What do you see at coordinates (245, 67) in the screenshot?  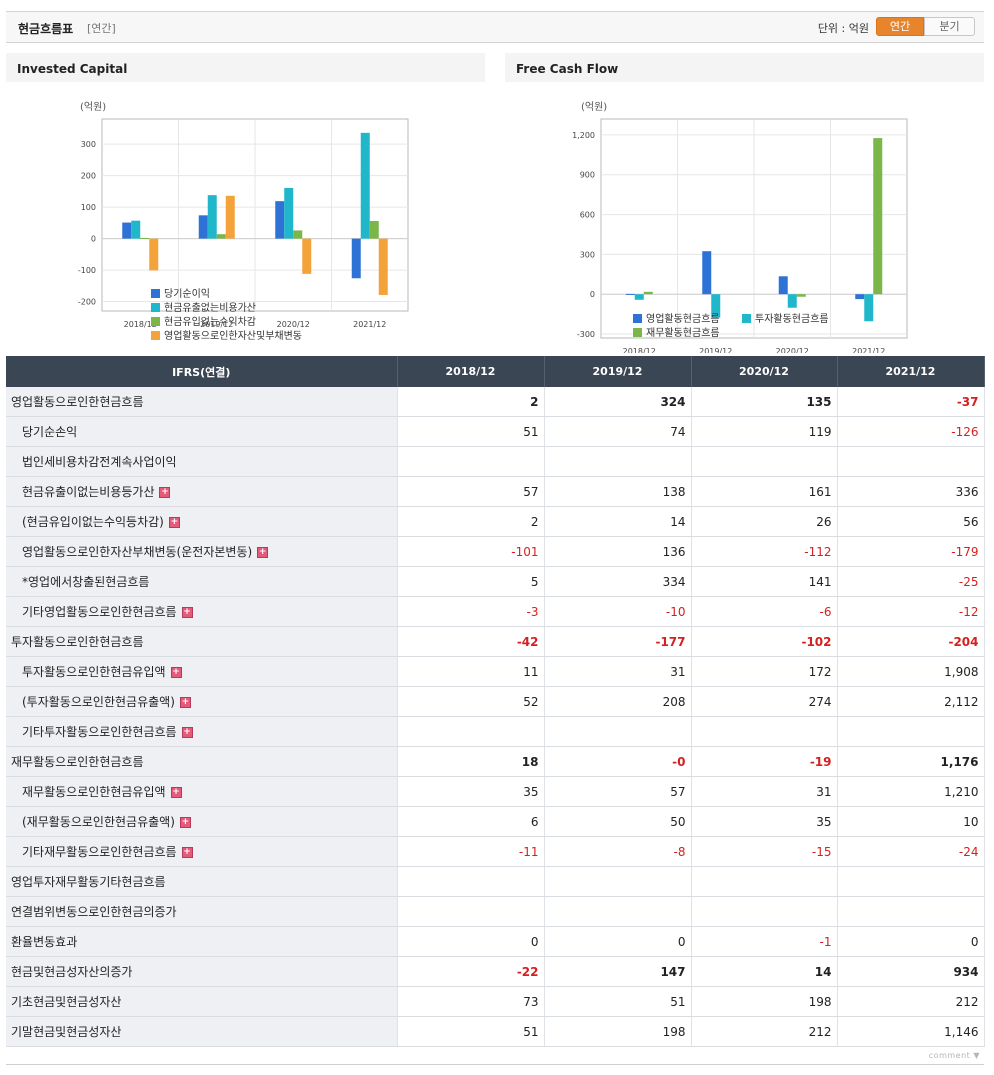 I see `chart-title: Invested Capital` at bounding box center [245, 67].